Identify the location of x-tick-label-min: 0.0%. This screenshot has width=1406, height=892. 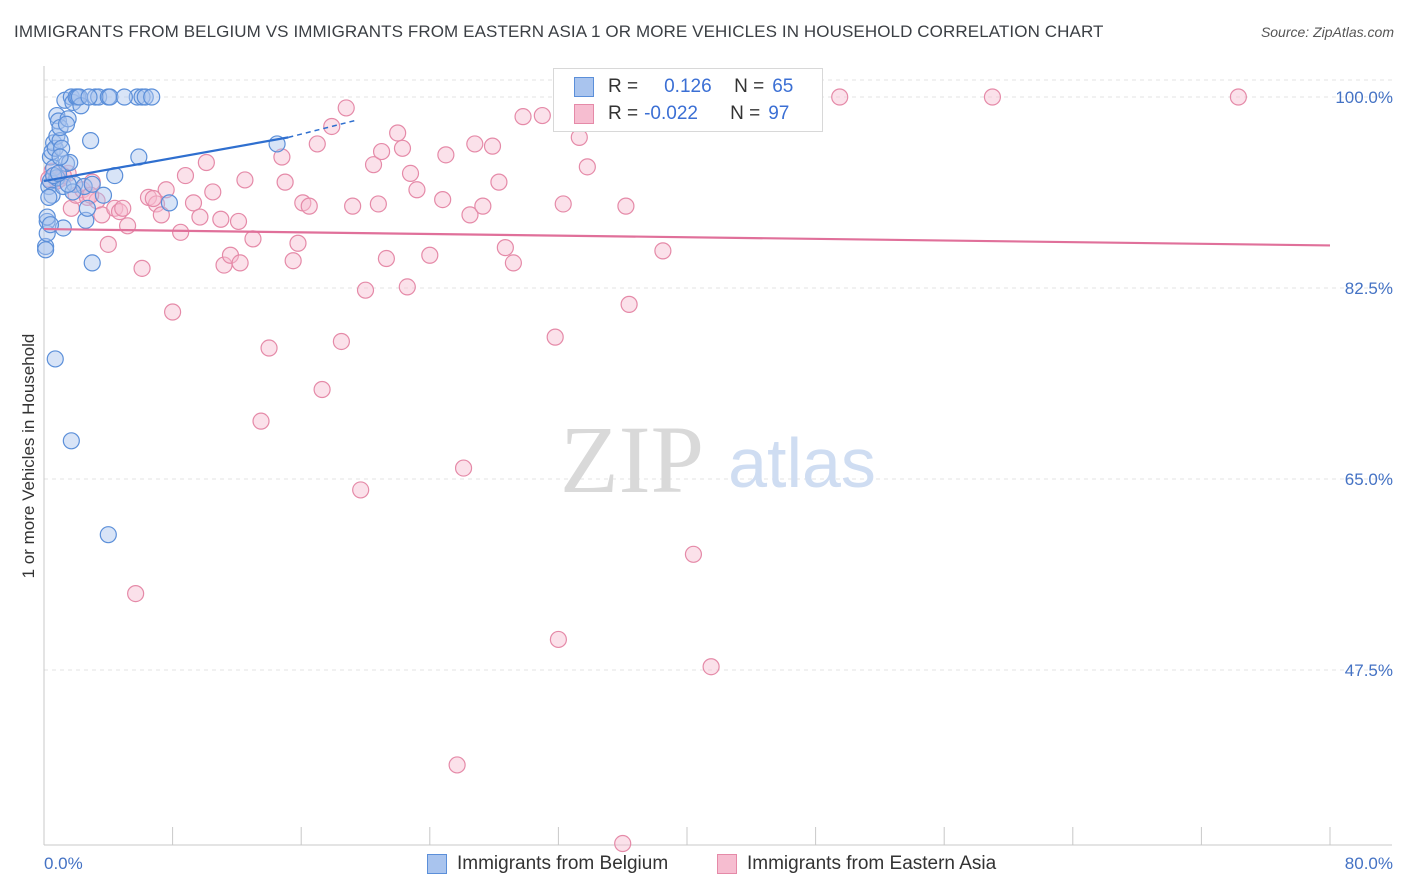
(63, 863).